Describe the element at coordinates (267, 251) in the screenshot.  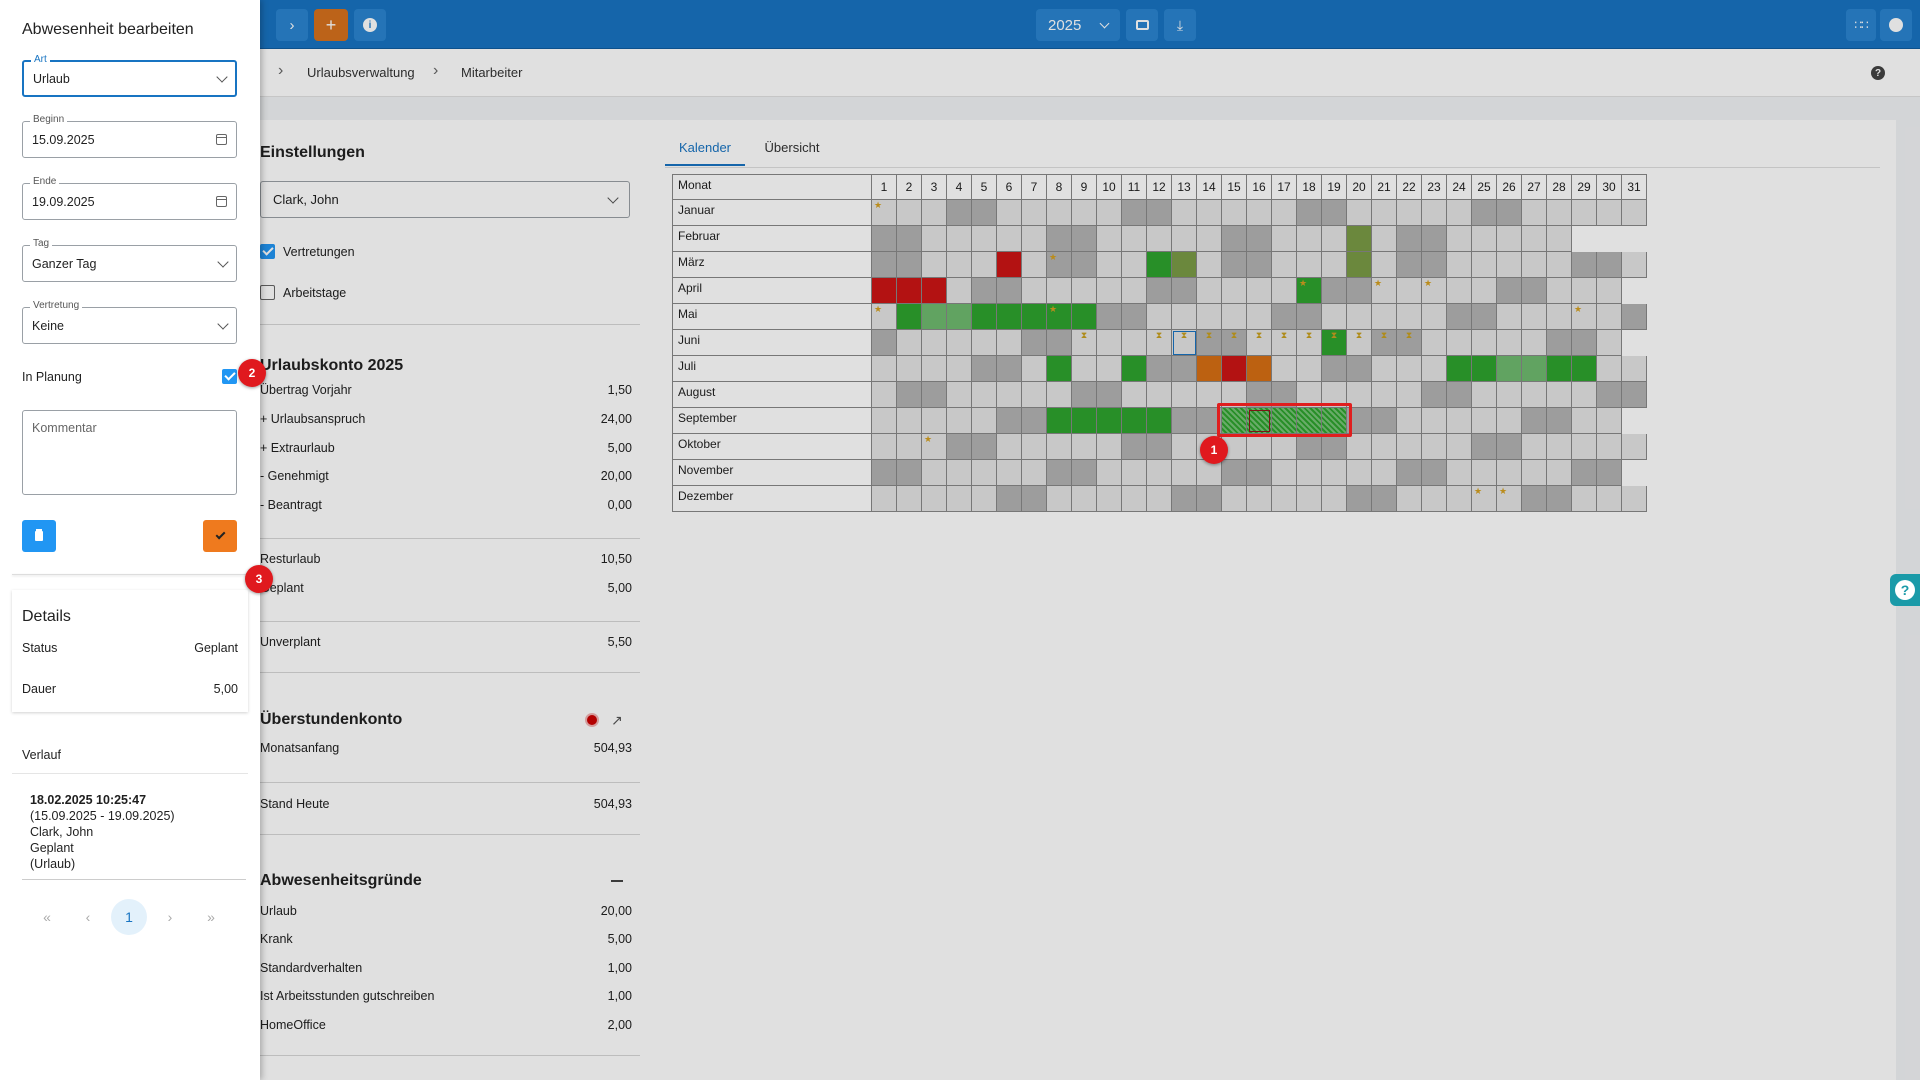
I see `vertretungen-checkbox` at that location.